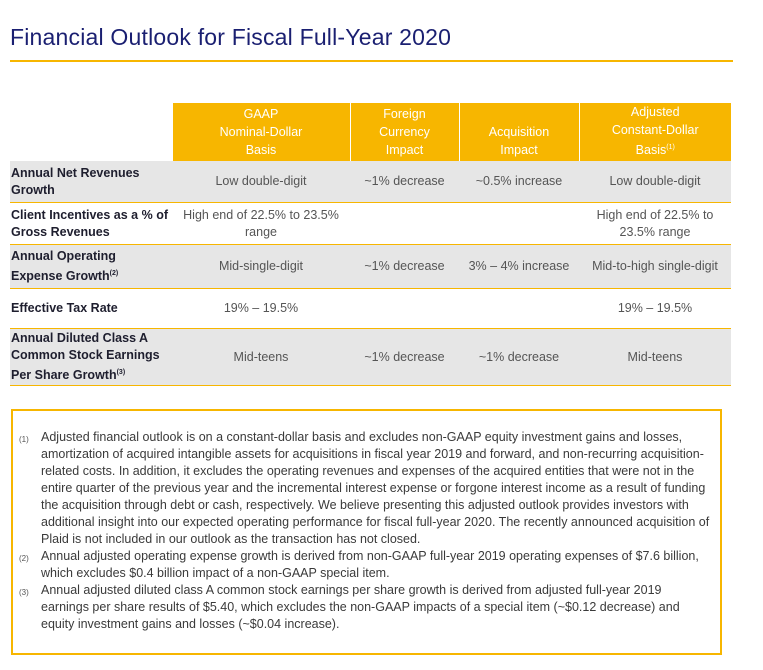 Image resolution: width=763 pixels, height=670 pixels. What do you see at coordinates (91, 267) in the screenshot?
I see `row-label: Annual Operating Expense Growth(2)` at bounding box center [91, 267].